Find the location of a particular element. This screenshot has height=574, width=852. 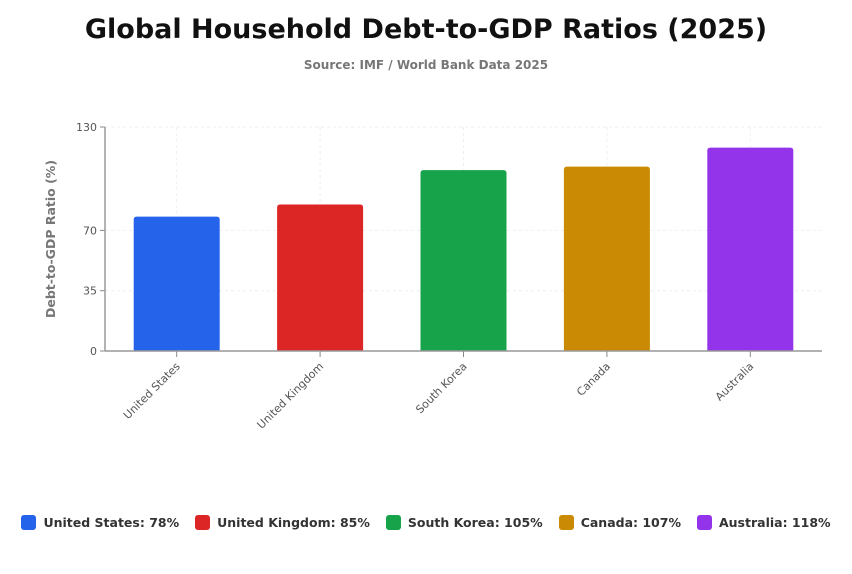

x-tick-label: United States is located at coordinates (152, 391).